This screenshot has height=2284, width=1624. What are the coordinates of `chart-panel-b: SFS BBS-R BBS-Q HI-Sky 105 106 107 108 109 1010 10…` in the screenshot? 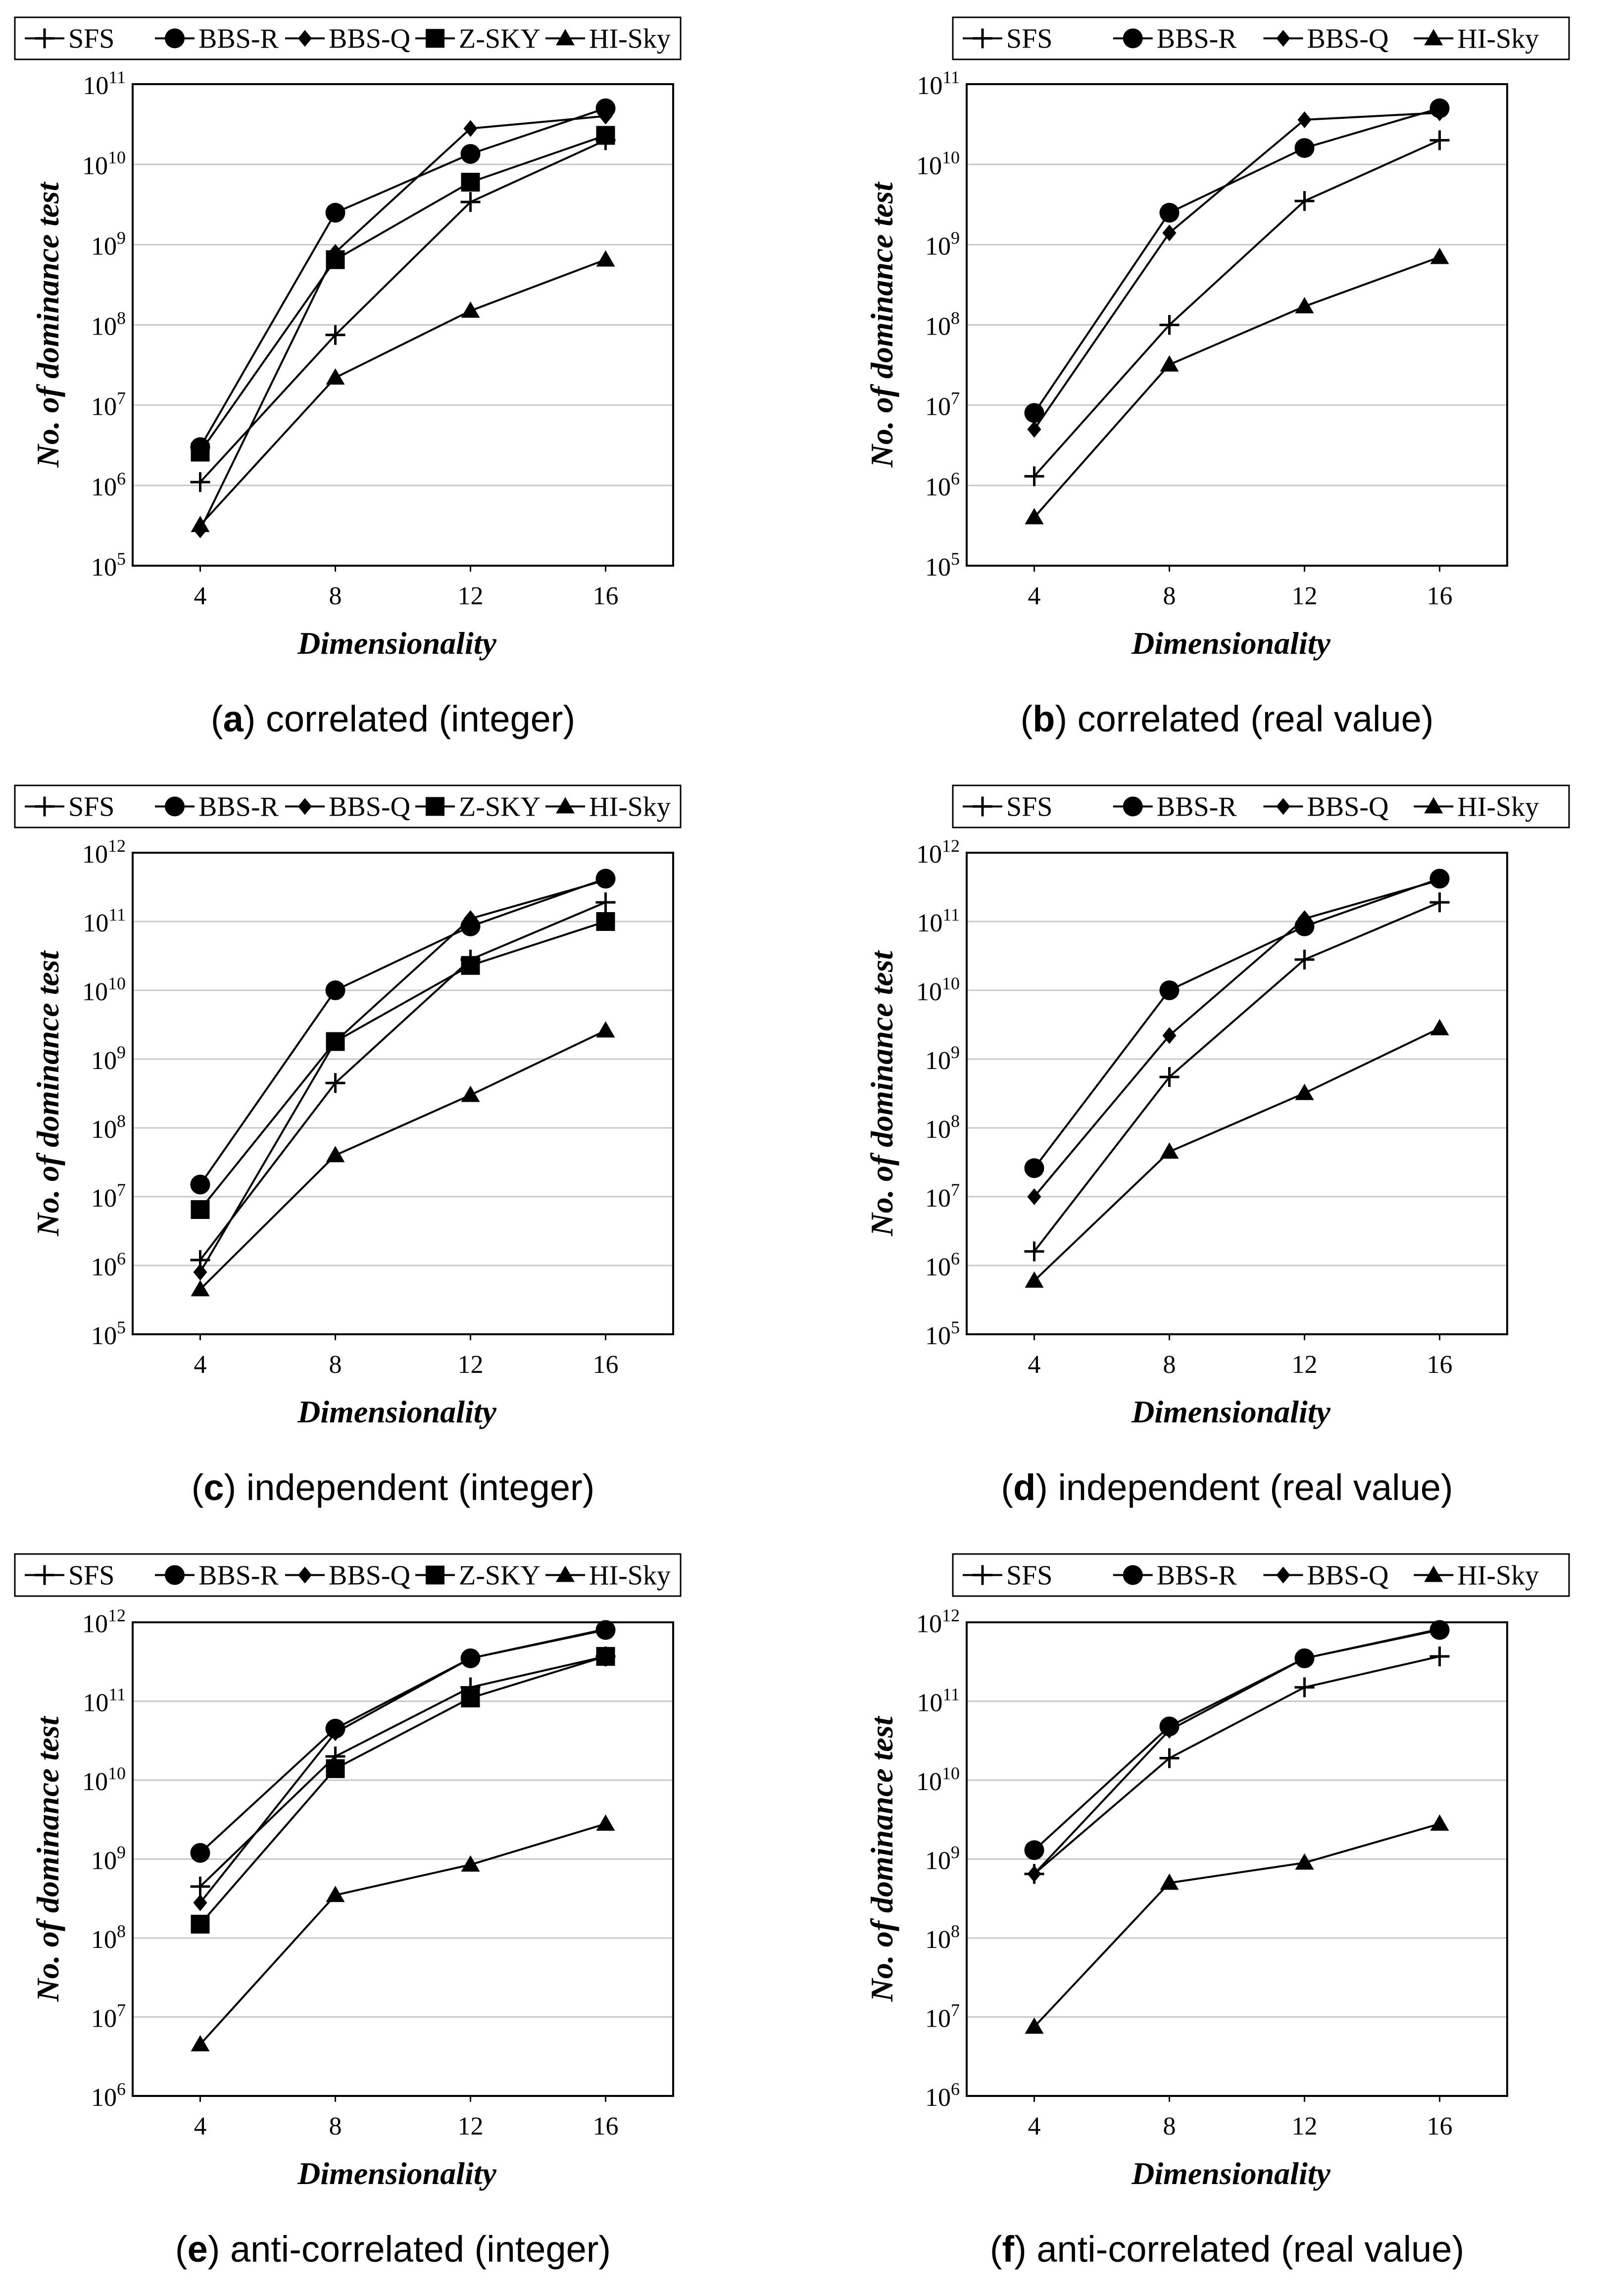 It's located at (1217, 378).